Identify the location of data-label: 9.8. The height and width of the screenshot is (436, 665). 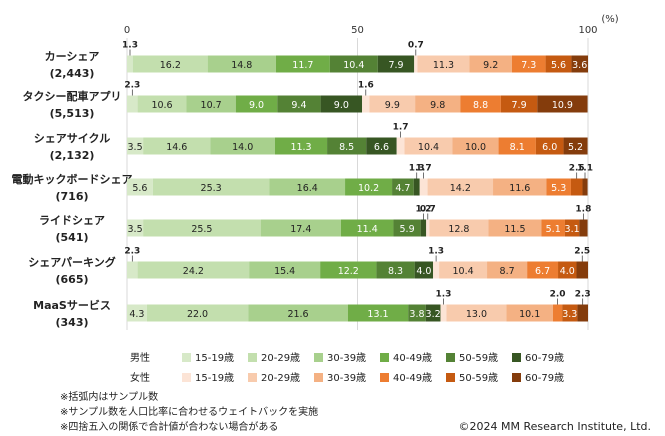
(437, 105).